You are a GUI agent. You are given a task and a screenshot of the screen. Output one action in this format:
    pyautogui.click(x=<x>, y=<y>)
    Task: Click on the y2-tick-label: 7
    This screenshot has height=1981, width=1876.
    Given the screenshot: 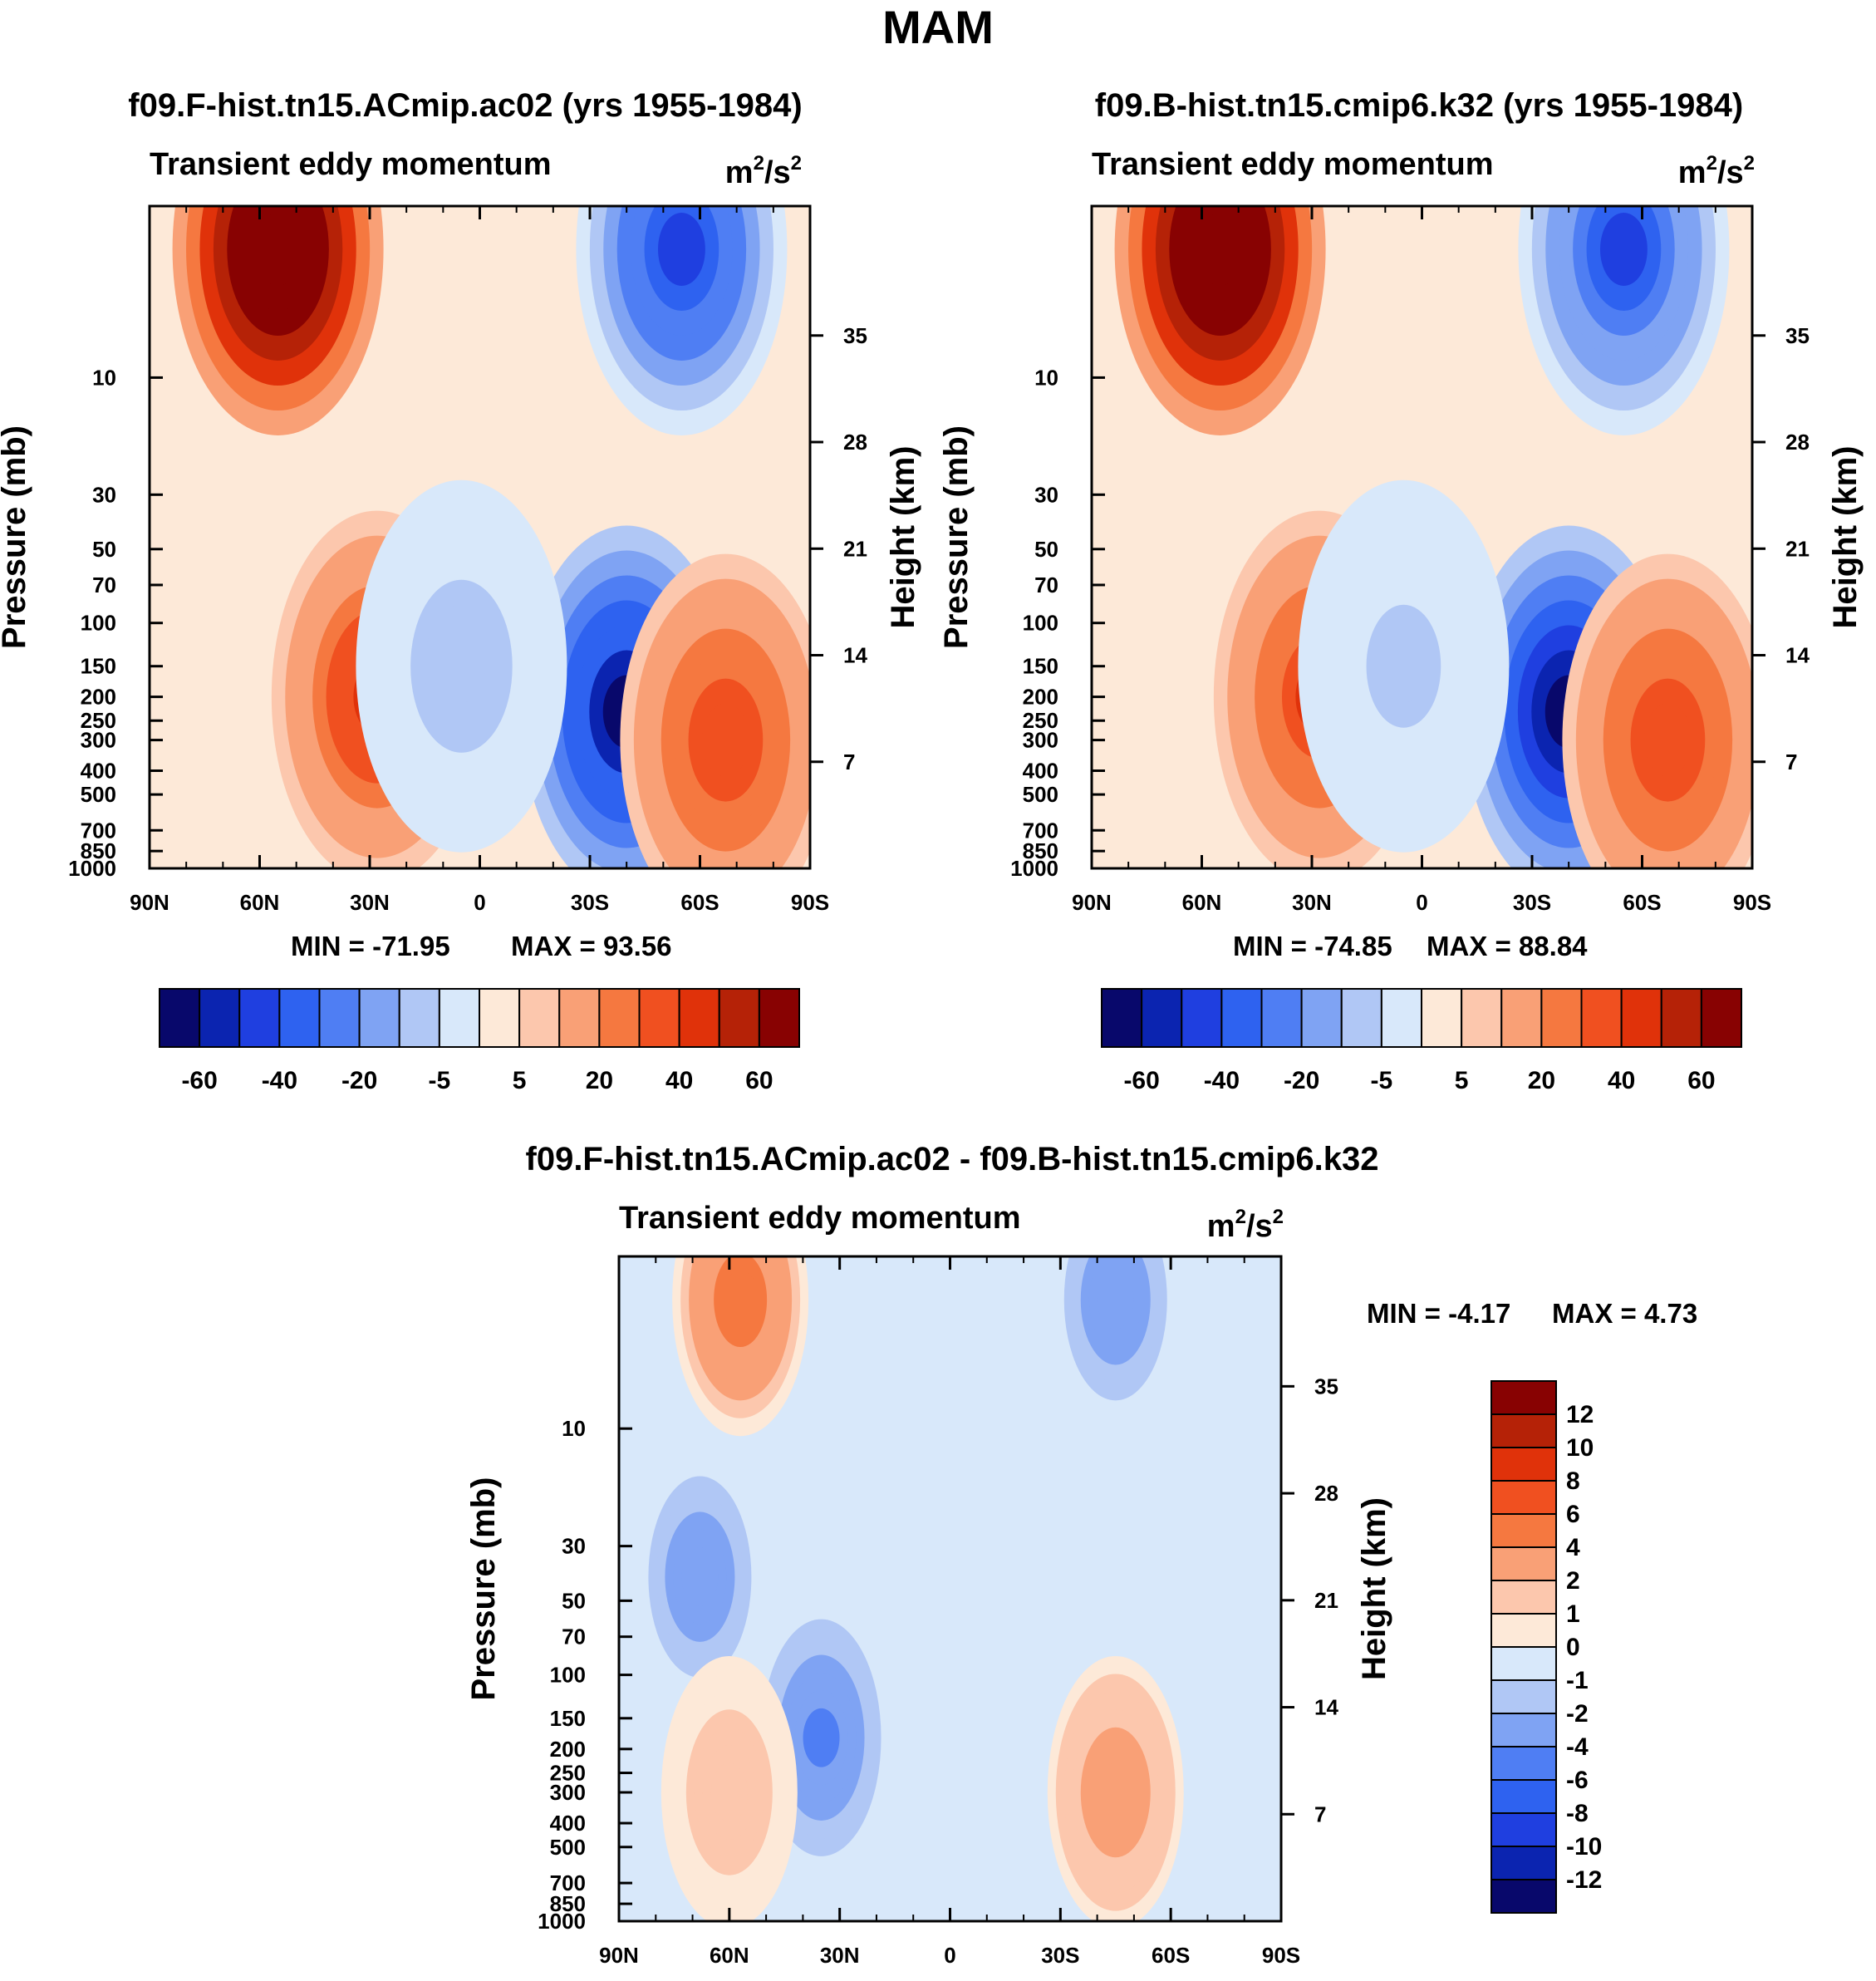 What is the action you would take?
    pyautogui.click(x=1320, y=1814)
    